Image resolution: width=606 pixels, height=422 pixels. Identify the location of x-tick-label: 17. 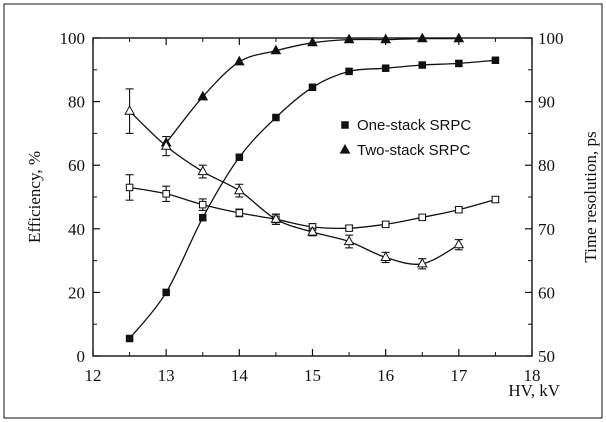
(459, 375).